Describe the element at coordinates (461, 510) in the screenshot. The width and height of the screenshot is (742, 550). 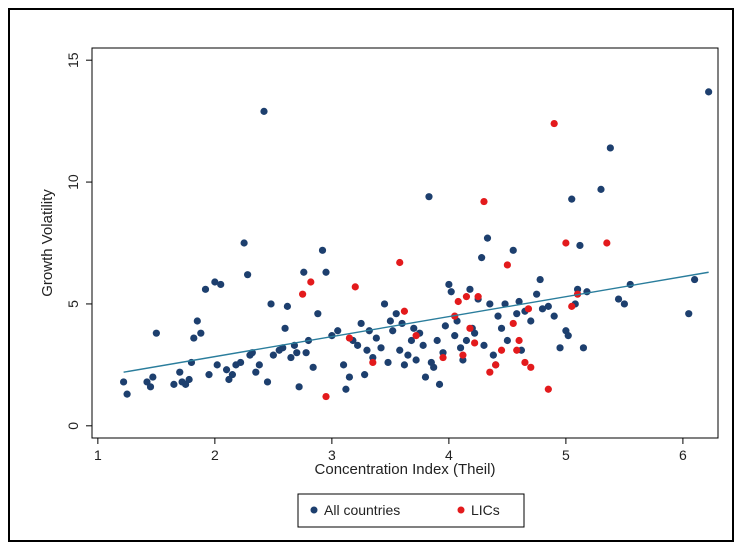
I see `legend-swatch-lics` at that location.